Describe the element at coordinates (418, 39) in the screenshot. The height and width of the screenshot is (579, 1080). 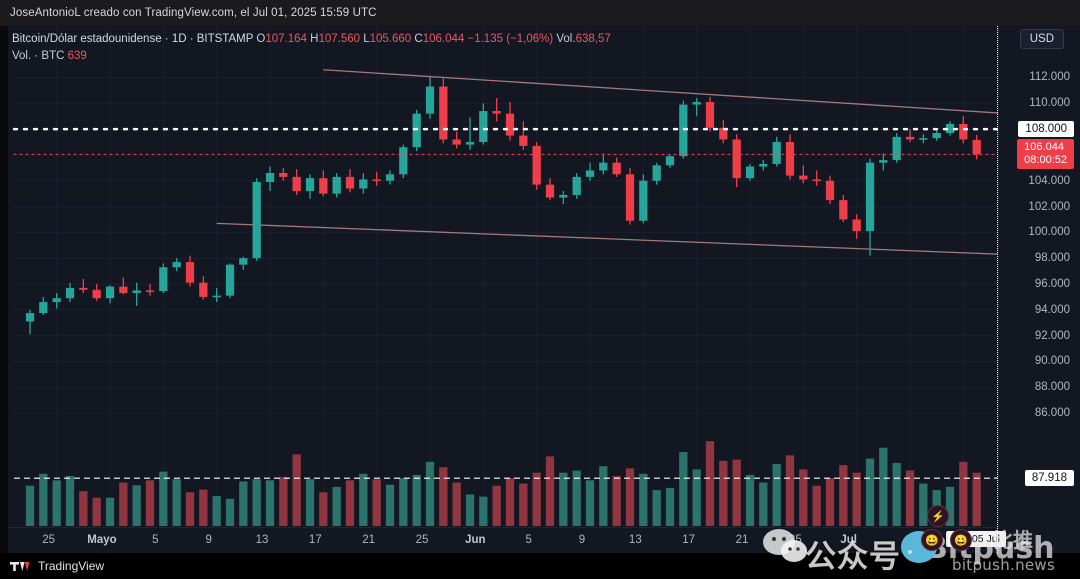
I see `legend-close-label: C` at that location.